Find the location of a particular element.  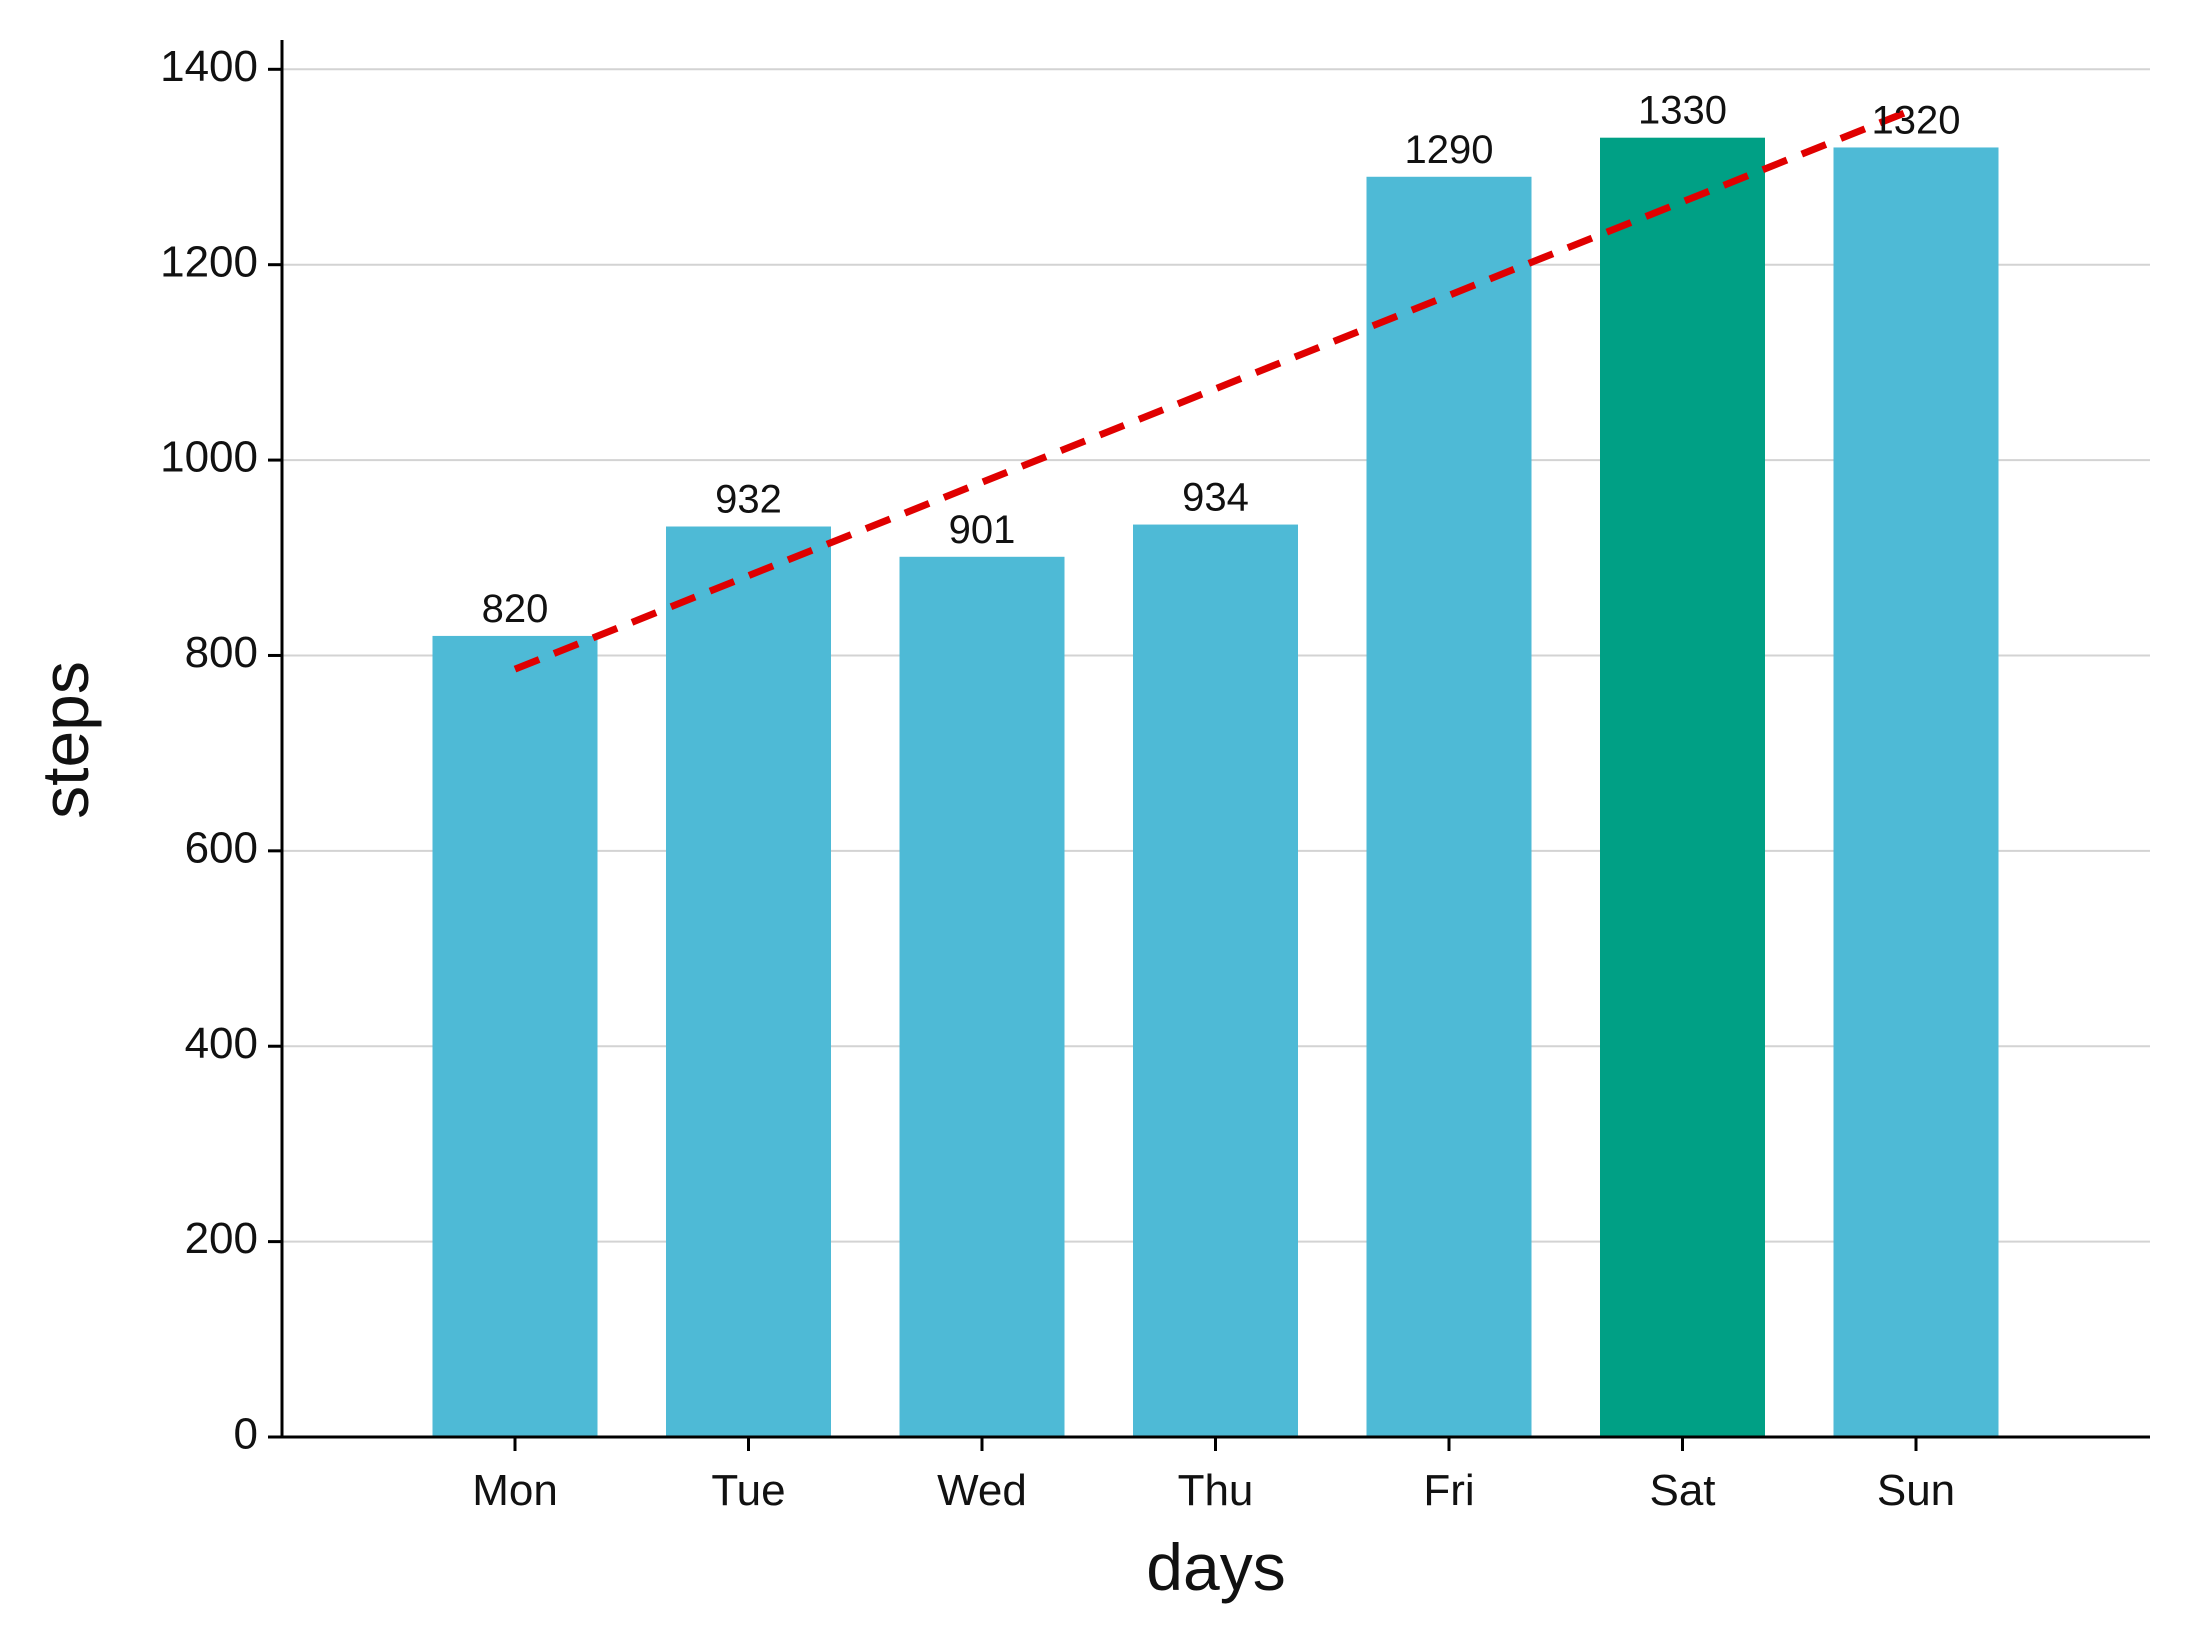

y-tick-label: 600 is located at coordinates (221, 847).